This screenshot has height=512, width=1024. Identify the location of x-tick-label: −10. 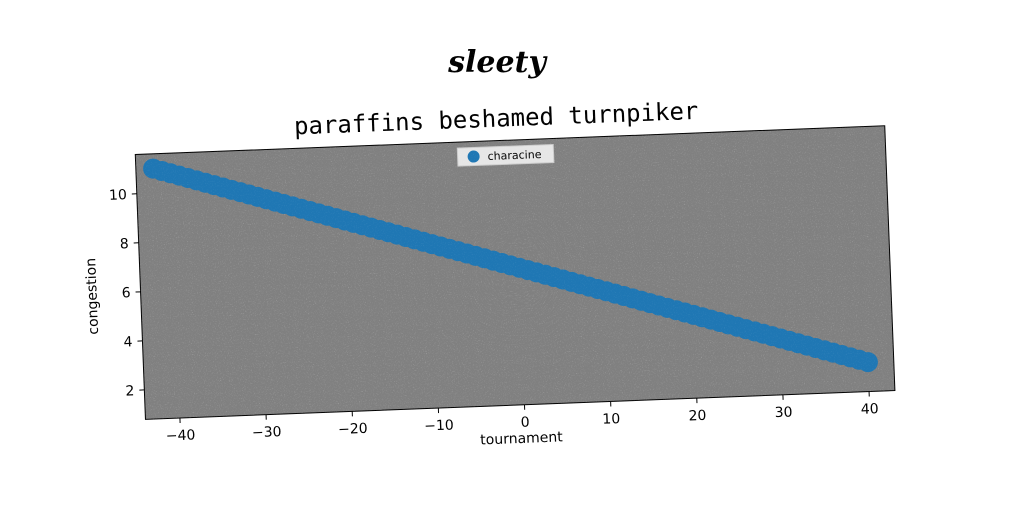
(439, 426).